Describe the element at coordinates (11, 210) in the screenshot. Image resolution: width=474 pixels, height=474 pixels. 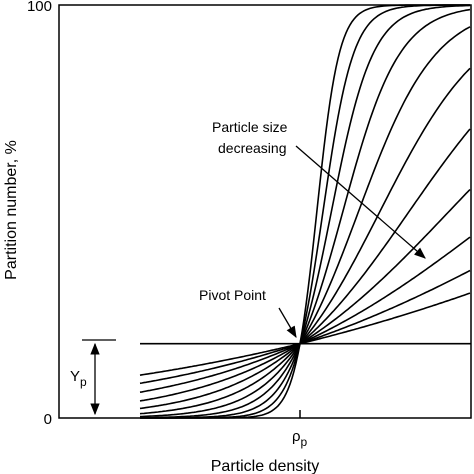
I see `y-axis-title: Partition number, %` at that location.